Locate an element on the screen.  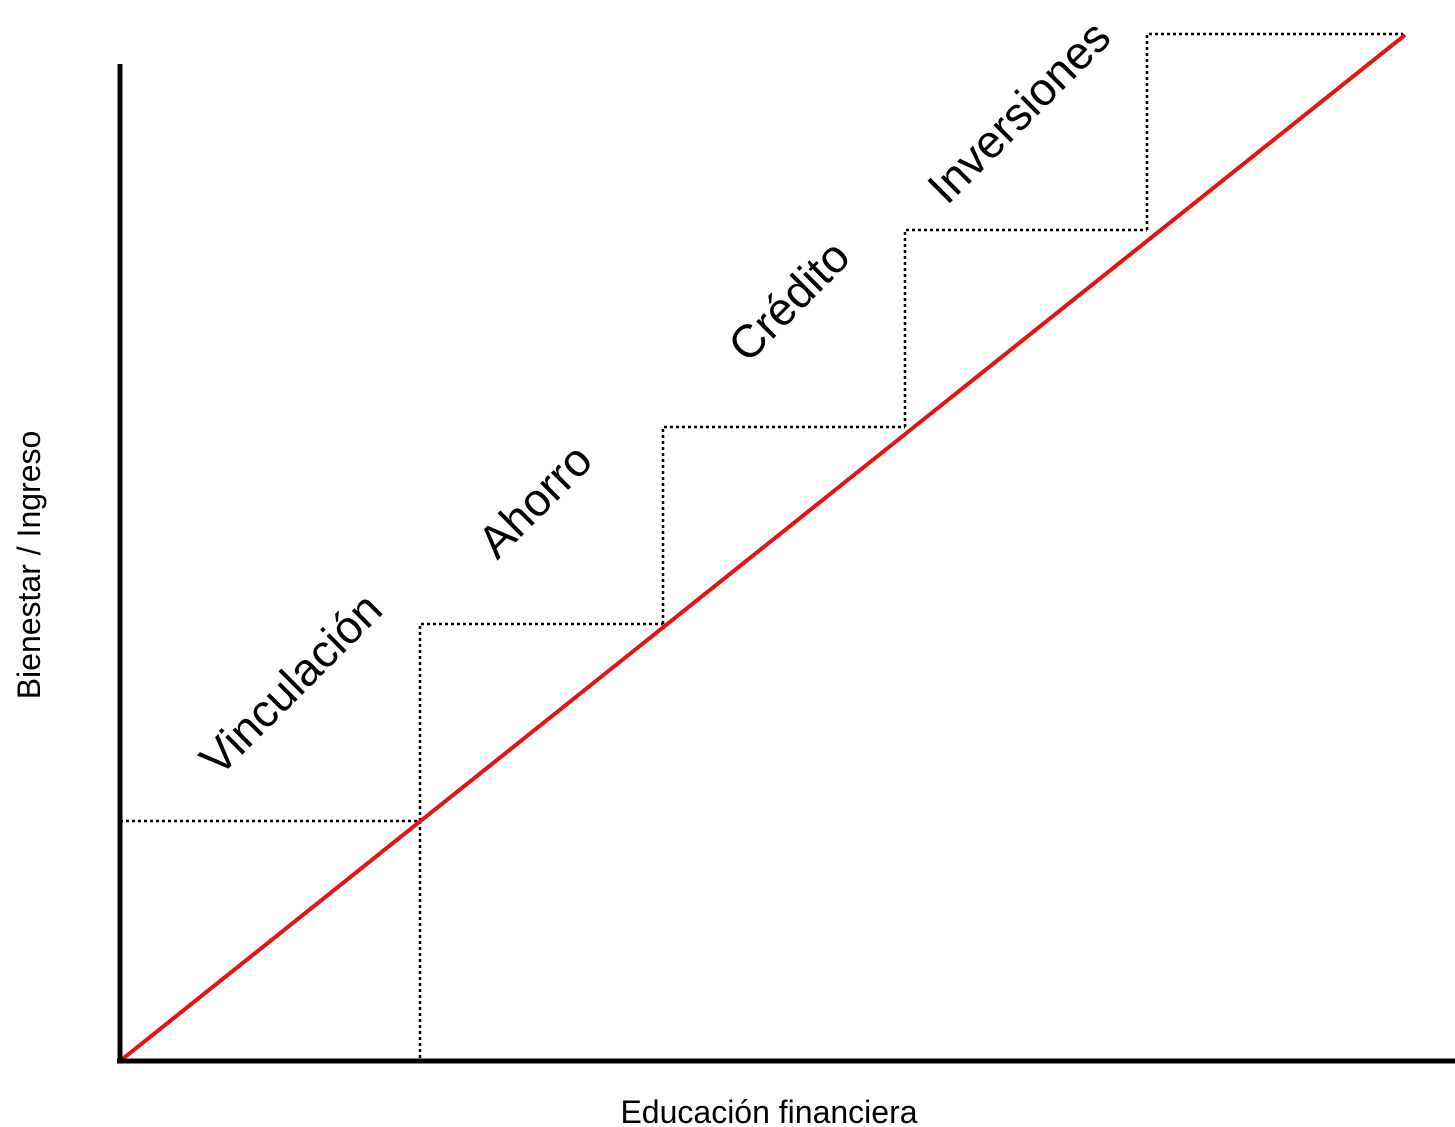
stage-label-inversiones: Inversiones is located at coordinates (1018, 111).